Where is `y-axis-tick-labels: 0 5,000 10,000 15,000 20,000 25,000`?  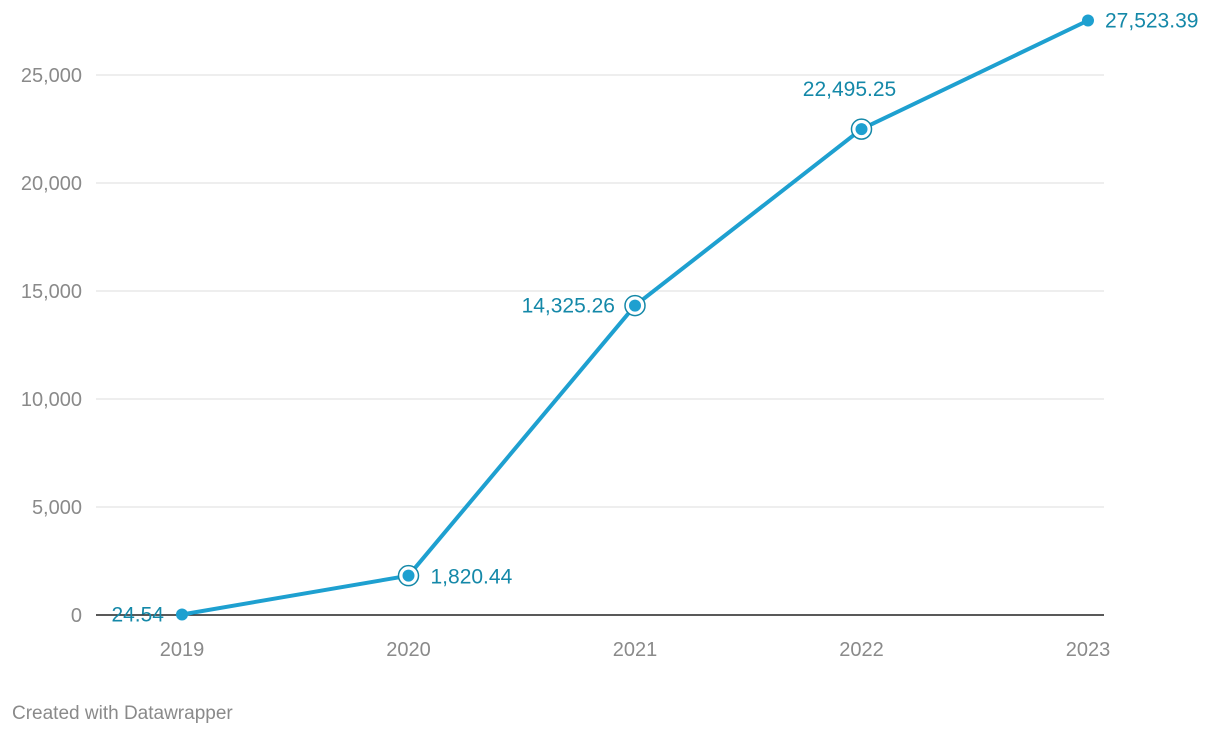
y-axis-tick-labels: 0 5,000 10,000 15,000 20,000 25,000 is located at coordinates (51, 346).